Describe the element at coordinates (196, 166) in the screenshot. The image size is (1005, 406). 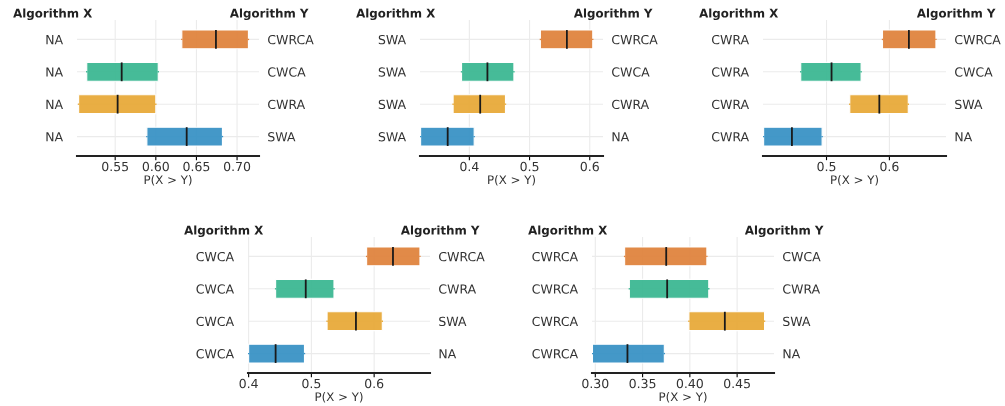
I see `x-tick-label: 0.65` at that location.